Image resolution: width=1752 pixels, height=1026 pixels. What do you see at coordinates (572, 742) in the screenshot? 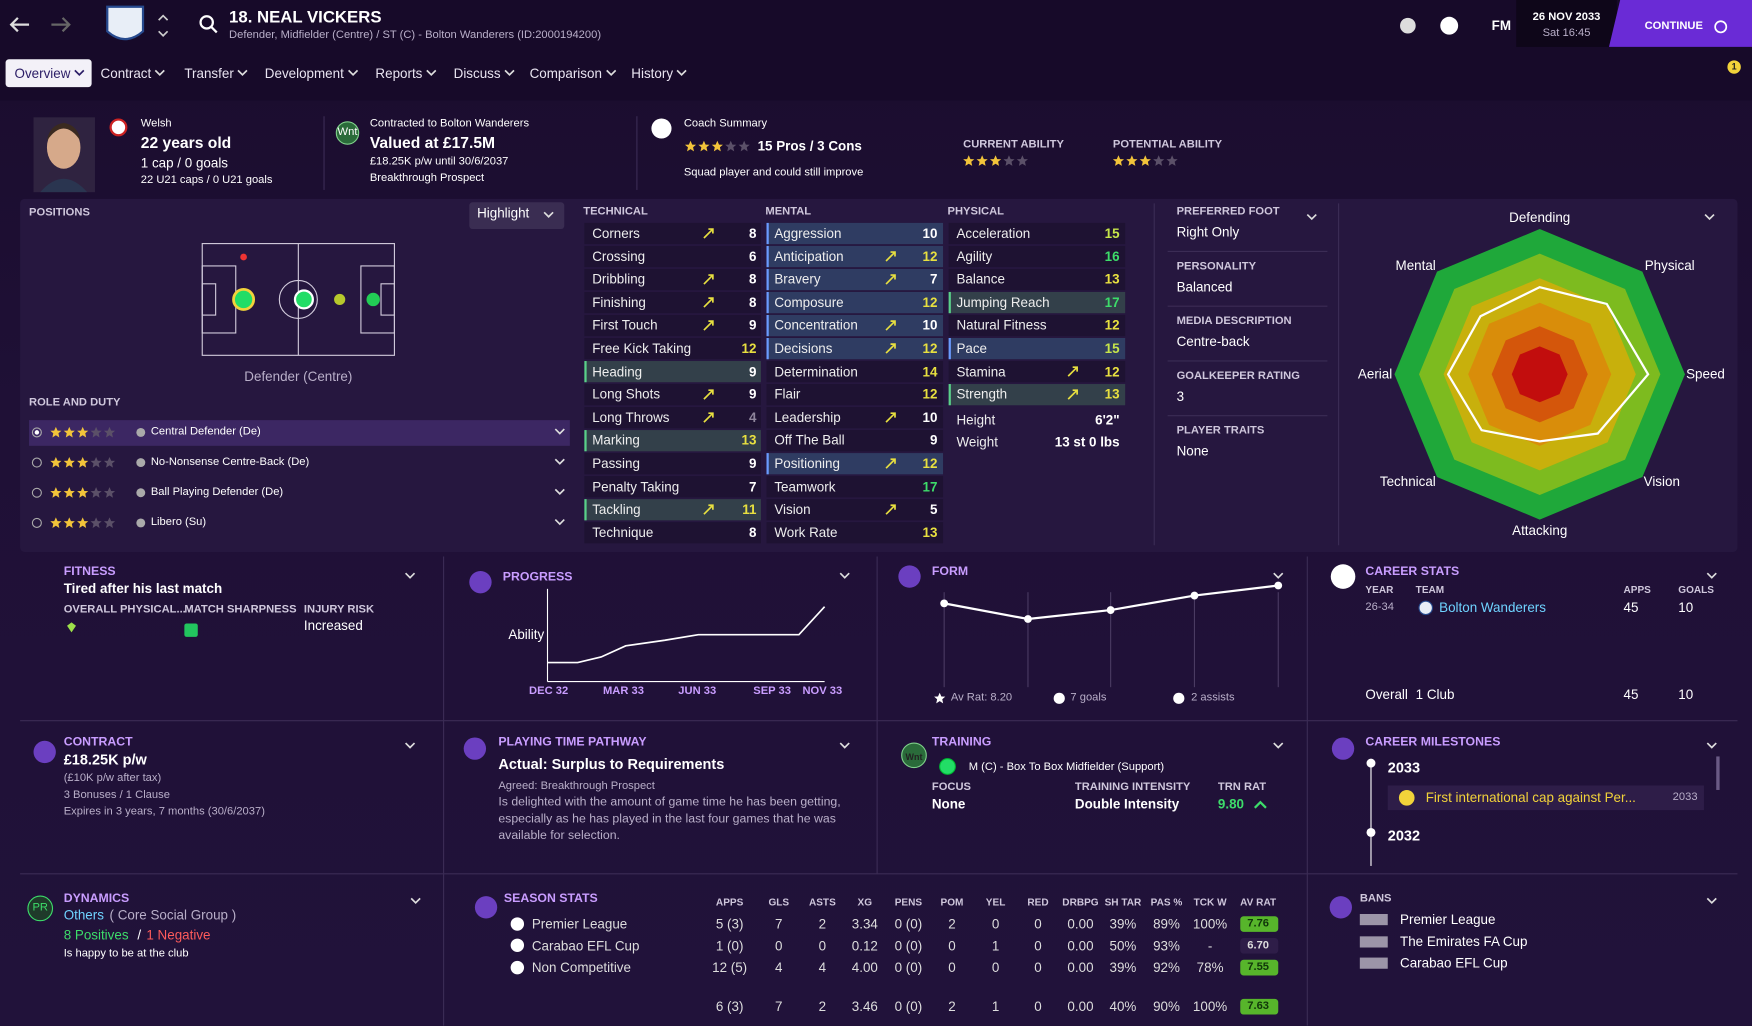
I see `section-title: PLAYING TIME PATHWAY` at bounding box center [572, 742].